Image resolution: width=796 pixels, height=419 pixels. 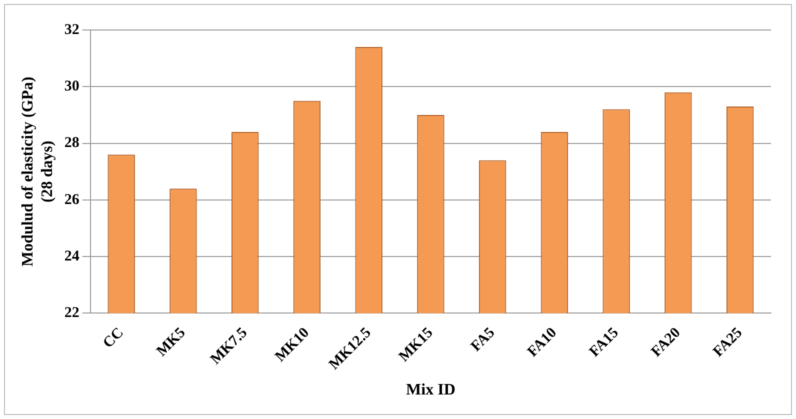 I want to click on y-tick-label: 24, so click(x=72, y=256).